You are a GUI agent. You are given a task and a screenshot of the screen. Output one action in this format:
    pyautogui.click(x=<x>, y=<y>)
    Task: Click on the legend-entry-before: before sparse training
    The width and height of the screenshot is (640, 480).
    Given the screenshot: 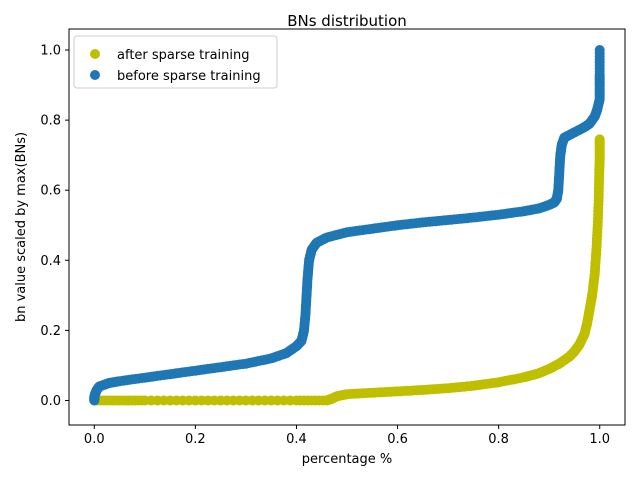 What is the action you would take?
    pyautogui.click(x=189, y=76)
    